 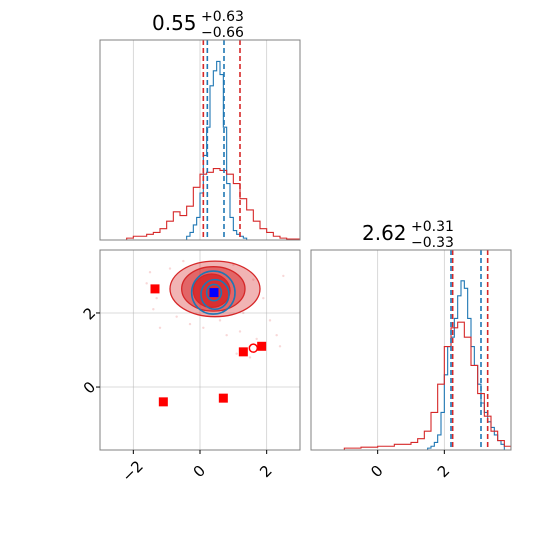 What do you see at coordinates (265, 471) in the screenshot?
I see `bl-x-tick-label-2: 2` at bounding box center [265, 471].